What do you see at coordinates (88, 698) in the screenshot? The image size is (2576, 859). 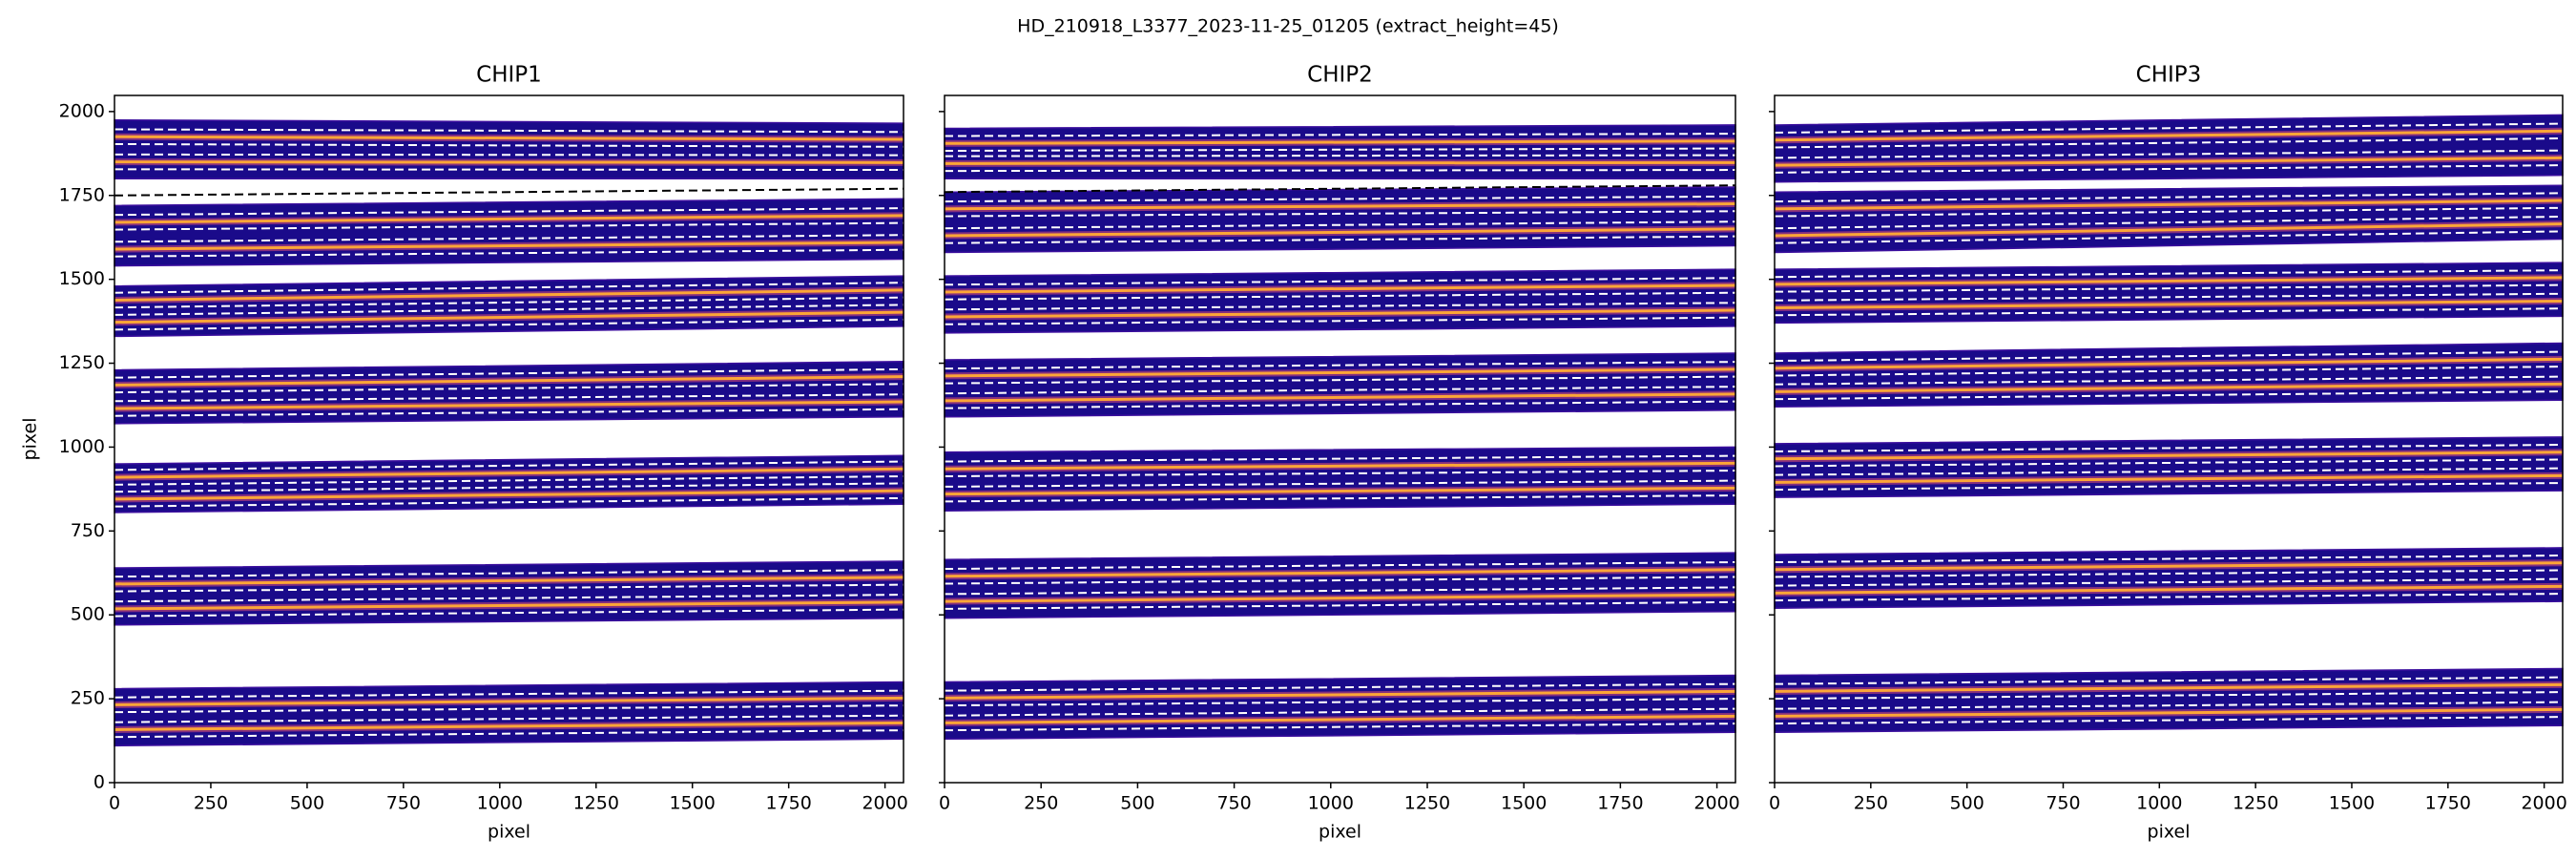 I see `y-tick-label: 250` at bounding box center [88, 698].